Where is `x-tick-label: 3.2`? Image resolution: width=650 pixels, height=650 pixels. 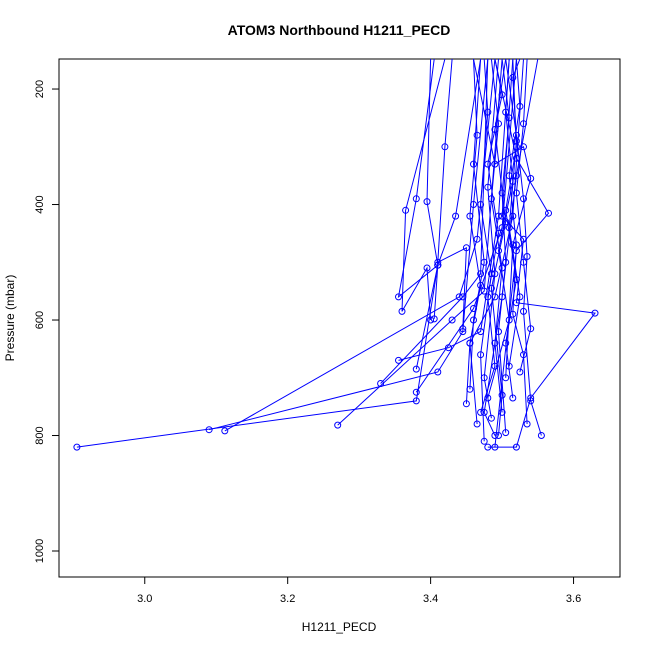
x-tick-label: 3.2 is located at coordinates (287, 599).